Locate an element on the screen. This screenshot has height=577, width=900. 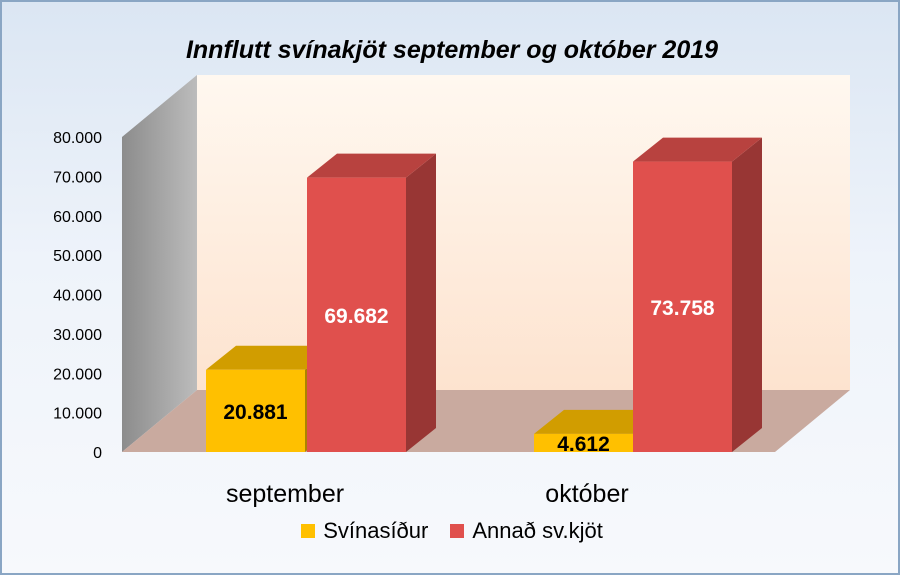
data-label: 4.612 is located at coordinates (583, 444).